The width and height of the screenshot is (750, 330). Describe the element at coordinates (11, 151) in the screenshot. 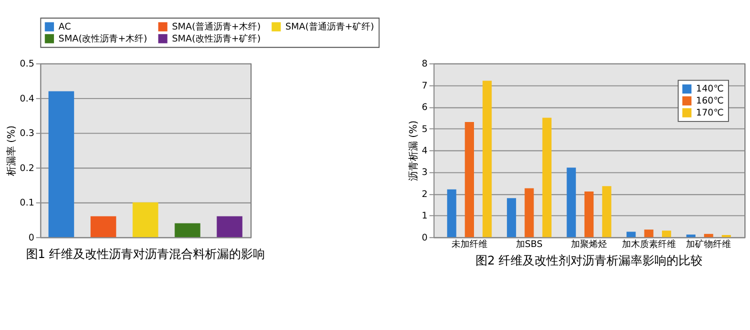

I see `y-axis-title: 析漏率 (%)` at that location.